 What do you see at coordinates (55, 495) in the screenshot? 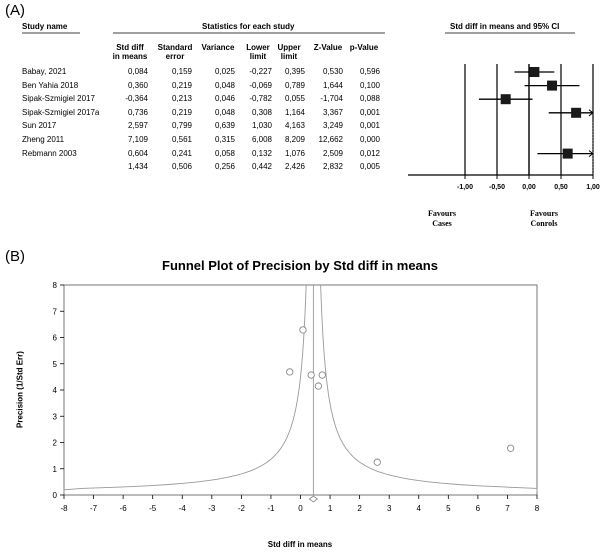
I see `funnel-y-tick-label: 0` at bounding box center [55, 495].